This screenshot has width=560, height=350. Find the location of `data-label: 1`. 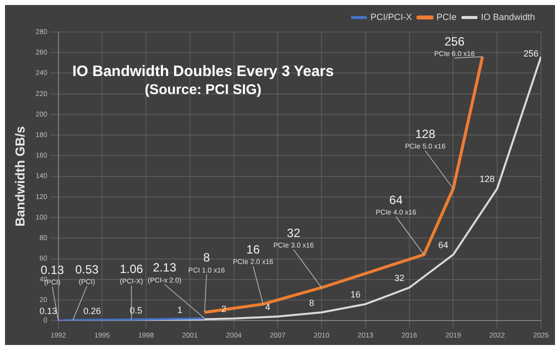

data-label: 1 is located at coordinates (179, 310).